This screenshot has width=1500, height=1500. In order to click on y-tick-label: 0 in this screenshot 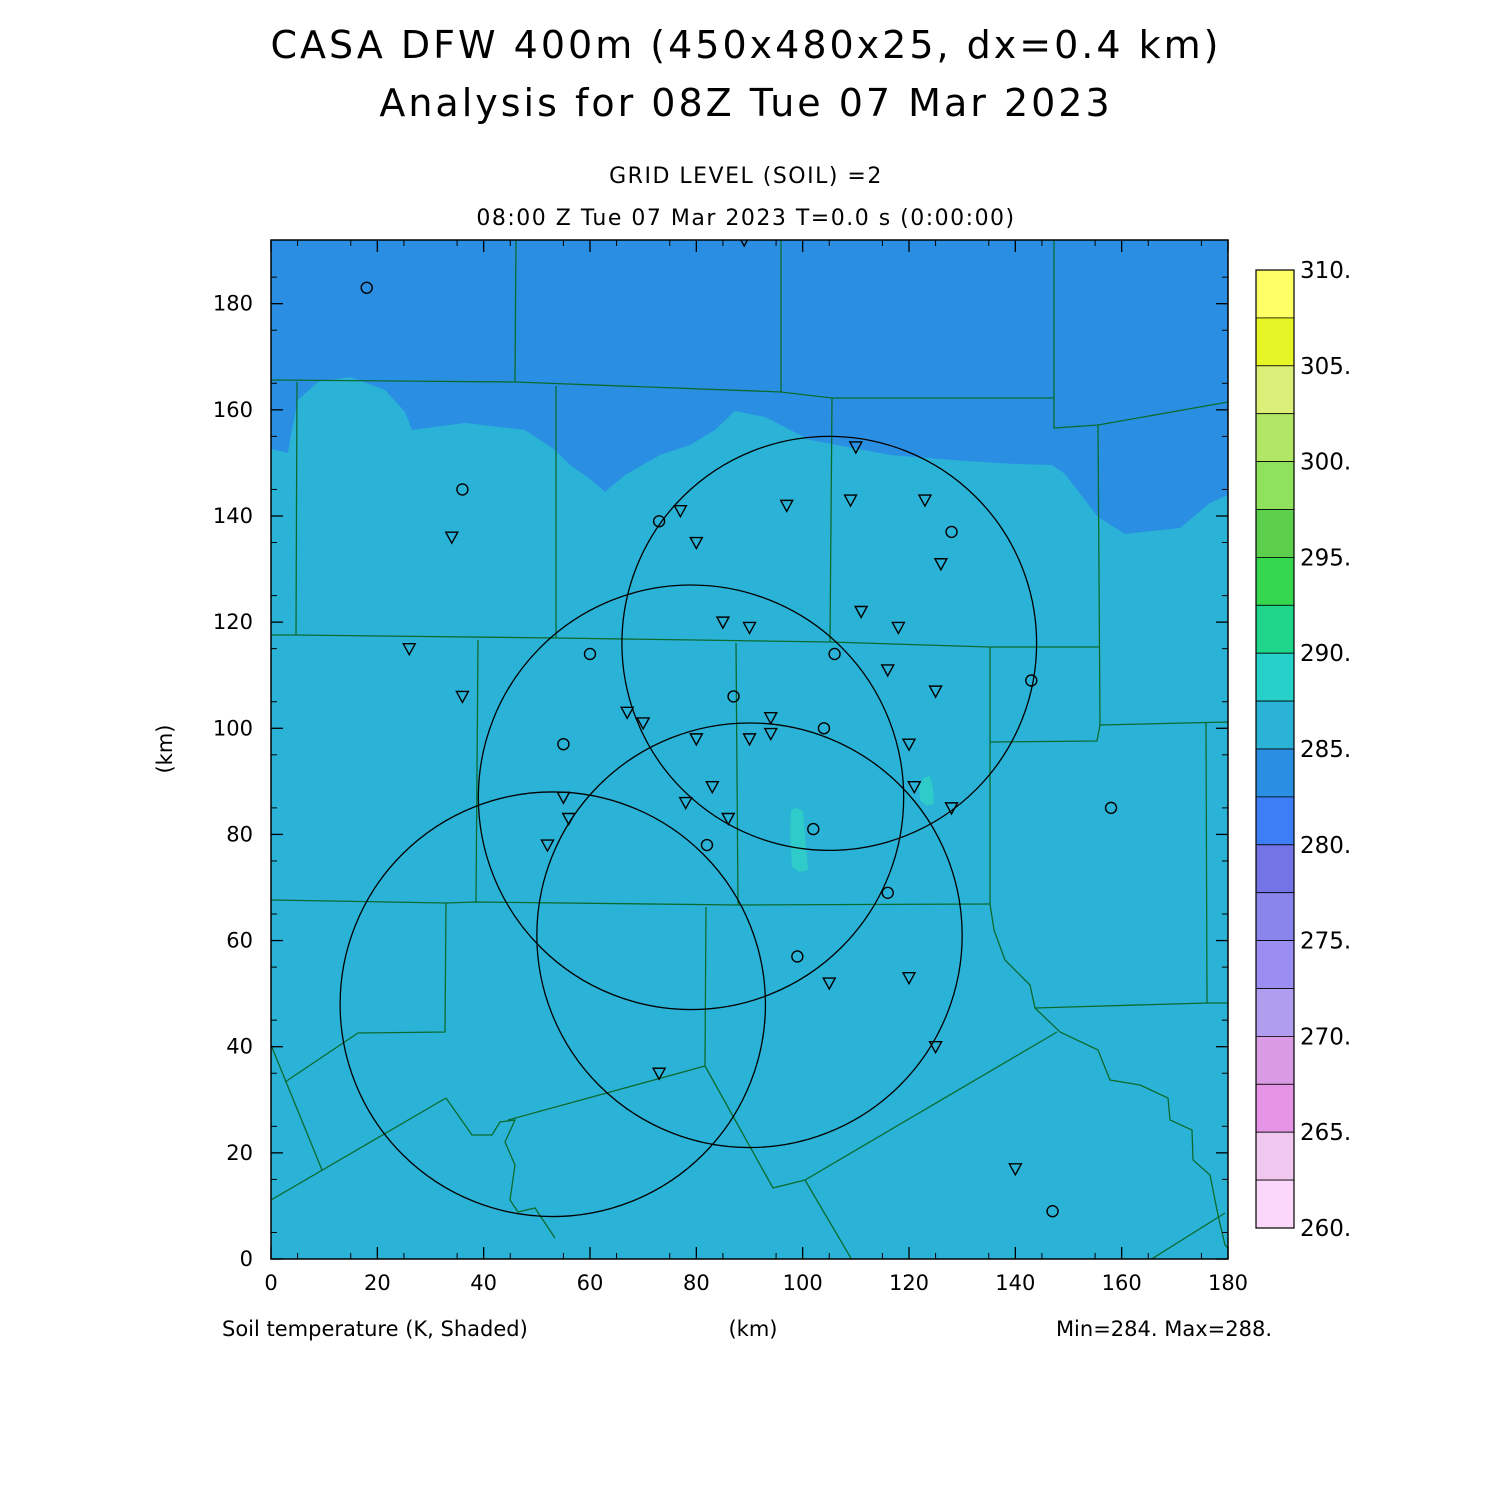, I will do `click(246, 1259)`.